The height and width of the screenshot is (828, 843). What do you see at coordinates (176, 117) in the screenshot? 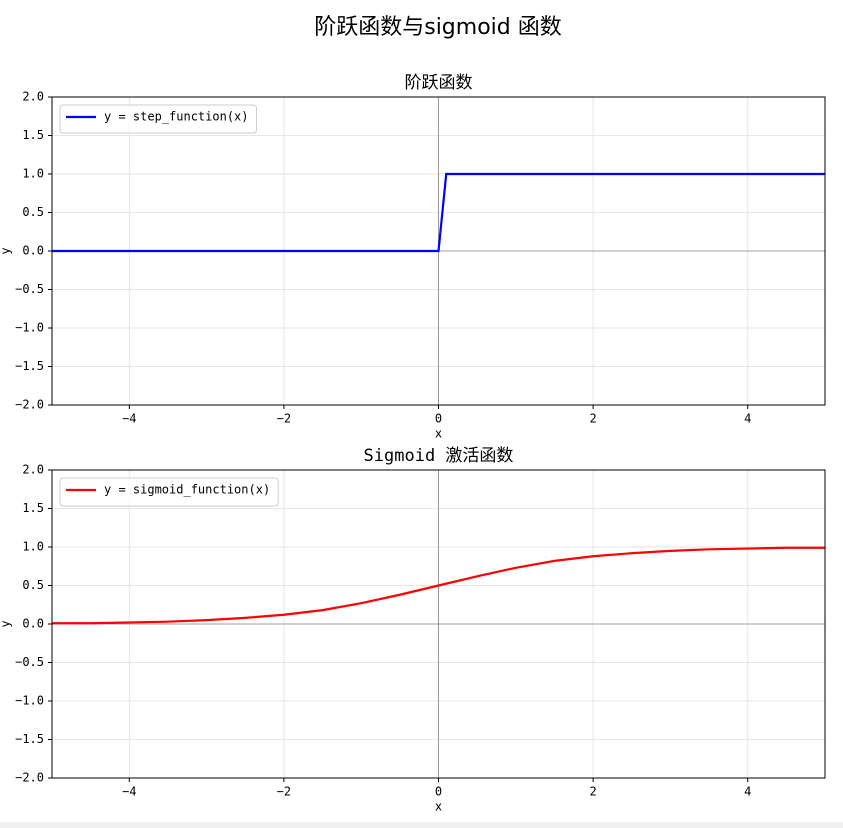
I see `legend-label: y = step_function(x)` at bounding box center [176, 117].